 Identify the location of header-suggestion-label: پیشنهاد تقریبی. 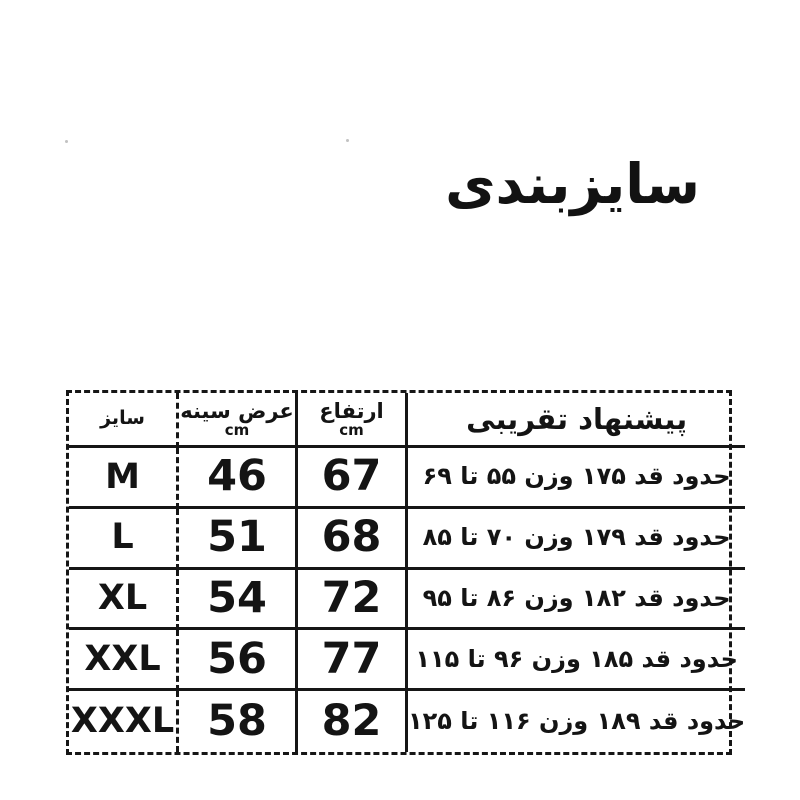
(577, 418).